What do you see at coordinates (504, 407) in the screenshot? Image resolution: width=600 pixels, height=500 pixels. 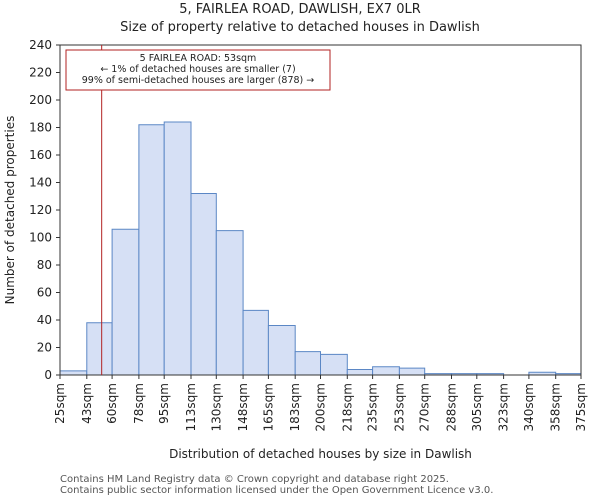 I see `x-tick-label: 323sqm` at bounding box center [504, 407].